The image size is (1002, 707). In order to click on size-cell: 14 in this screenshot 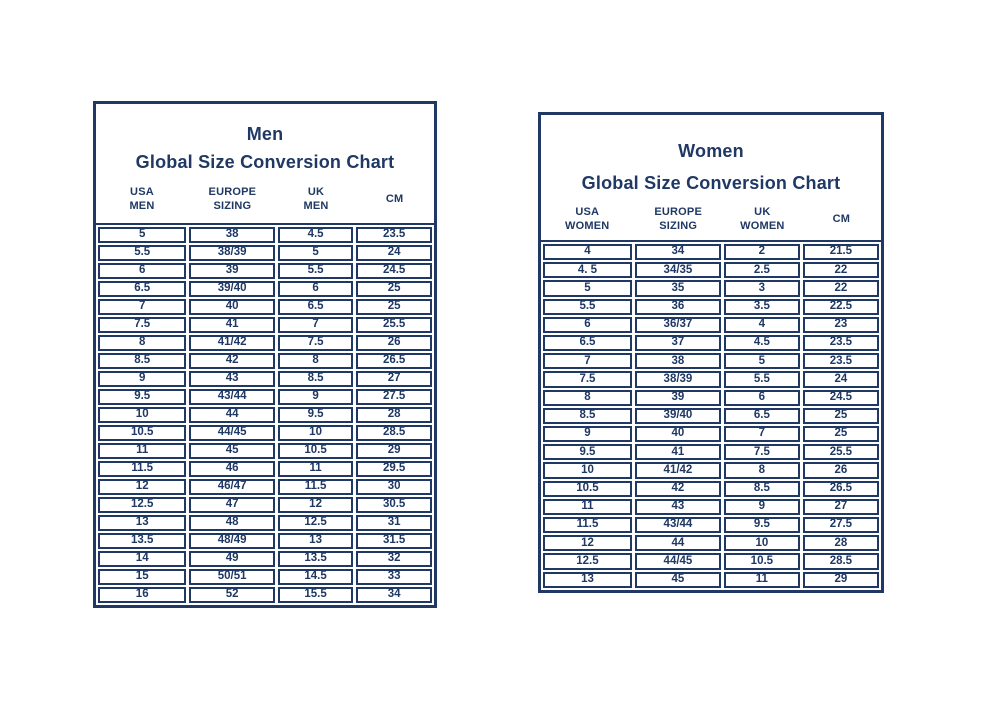, I will do `click(142, 559)`.